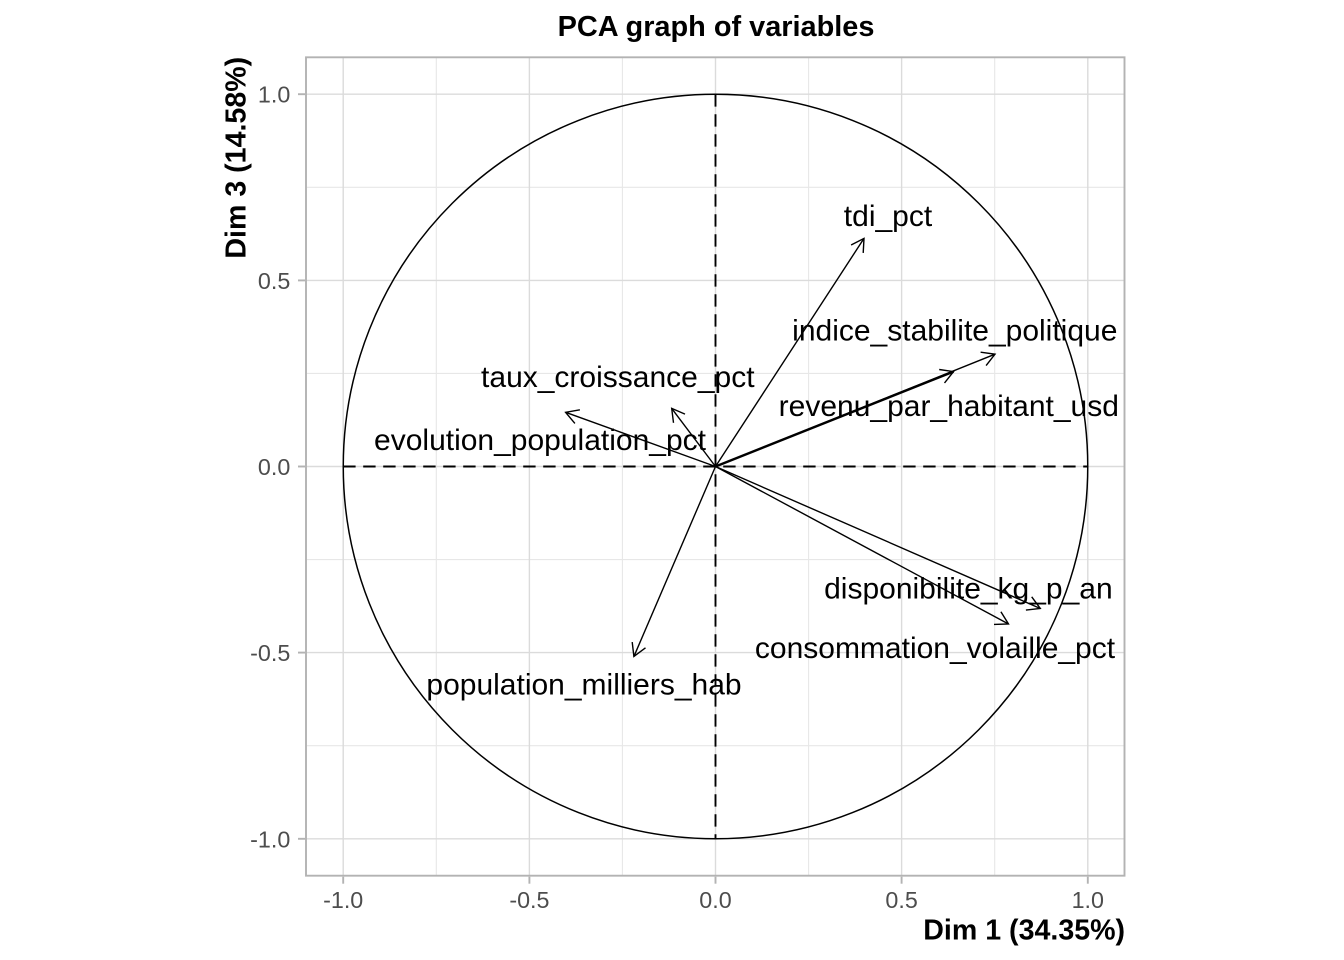  What do you see at coordinates (949, 406) in the screenshot?
I see `svg-text: revenu_par_habitant_usd` at bounding box center [949, 406].